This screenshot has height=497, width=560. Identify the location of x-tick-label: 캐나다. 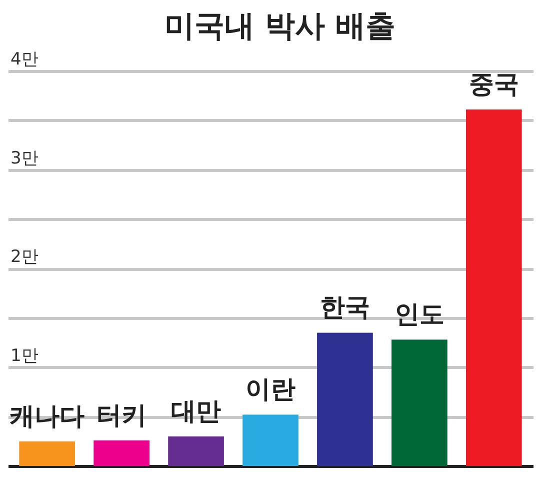
(47, 415).